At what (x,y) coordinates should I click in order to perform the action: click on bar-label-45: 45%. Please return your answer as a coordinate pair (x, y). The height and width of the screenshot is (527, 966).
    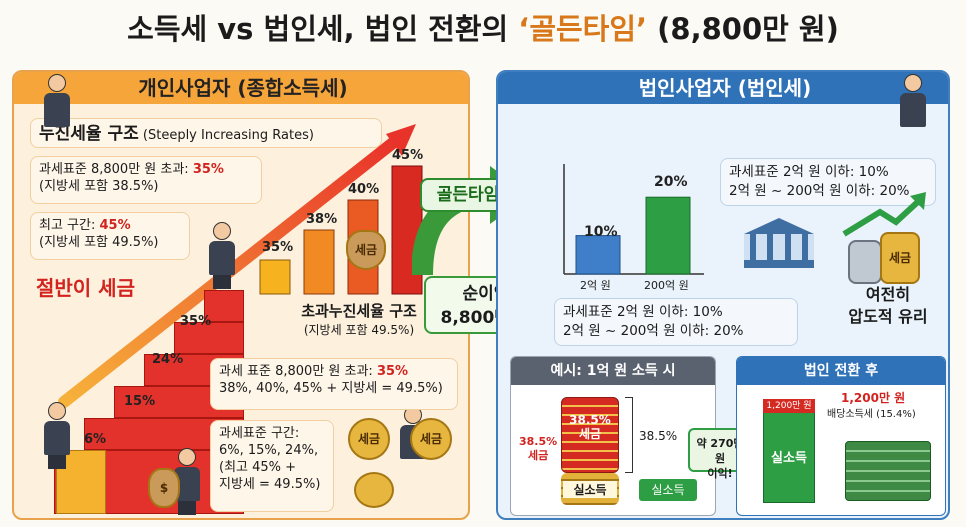
    Looking at the image, I should click on (408, 155).